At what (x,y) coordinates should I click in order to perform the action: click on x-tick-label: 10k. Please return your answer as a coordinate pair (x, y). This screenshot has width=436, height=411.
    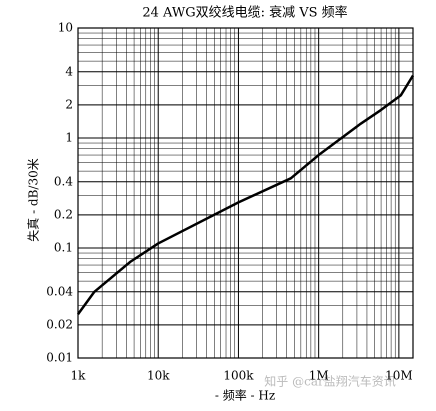
    Looking at the image, I should click on (158, 376).